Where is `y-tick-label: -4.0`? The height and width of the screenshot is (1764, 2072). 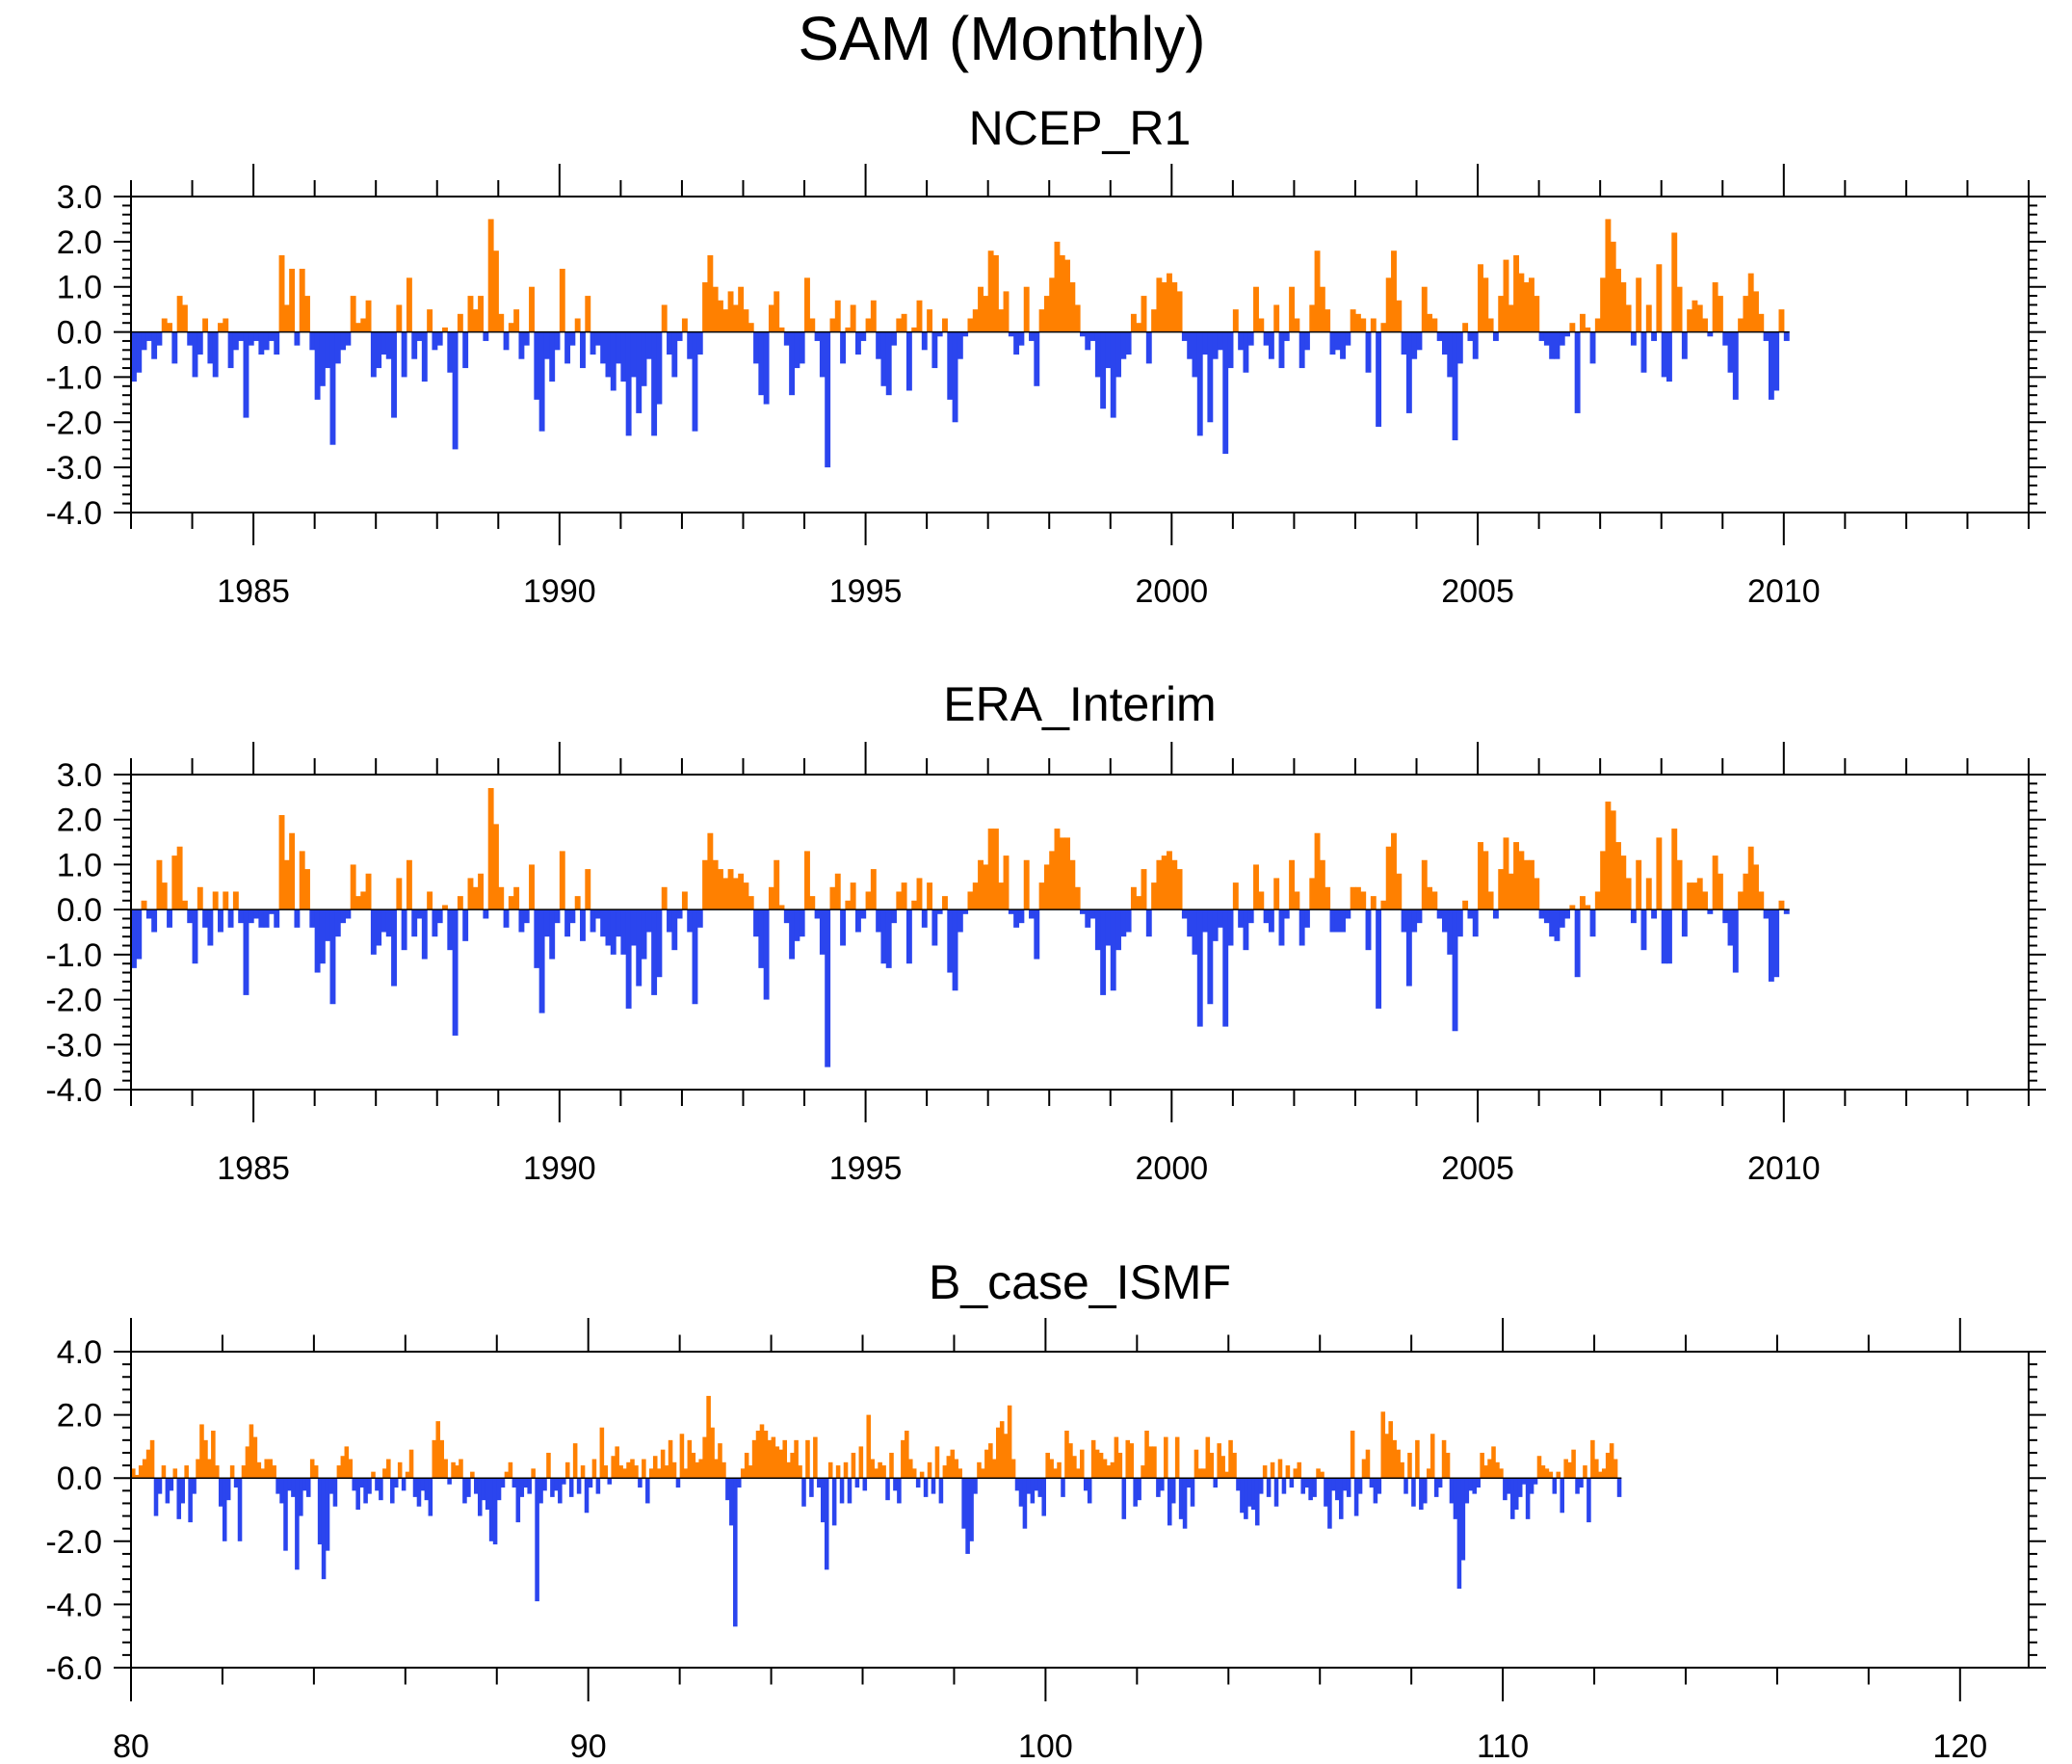 y-tick-label: -4.0 is located at coordinates (73, 513).